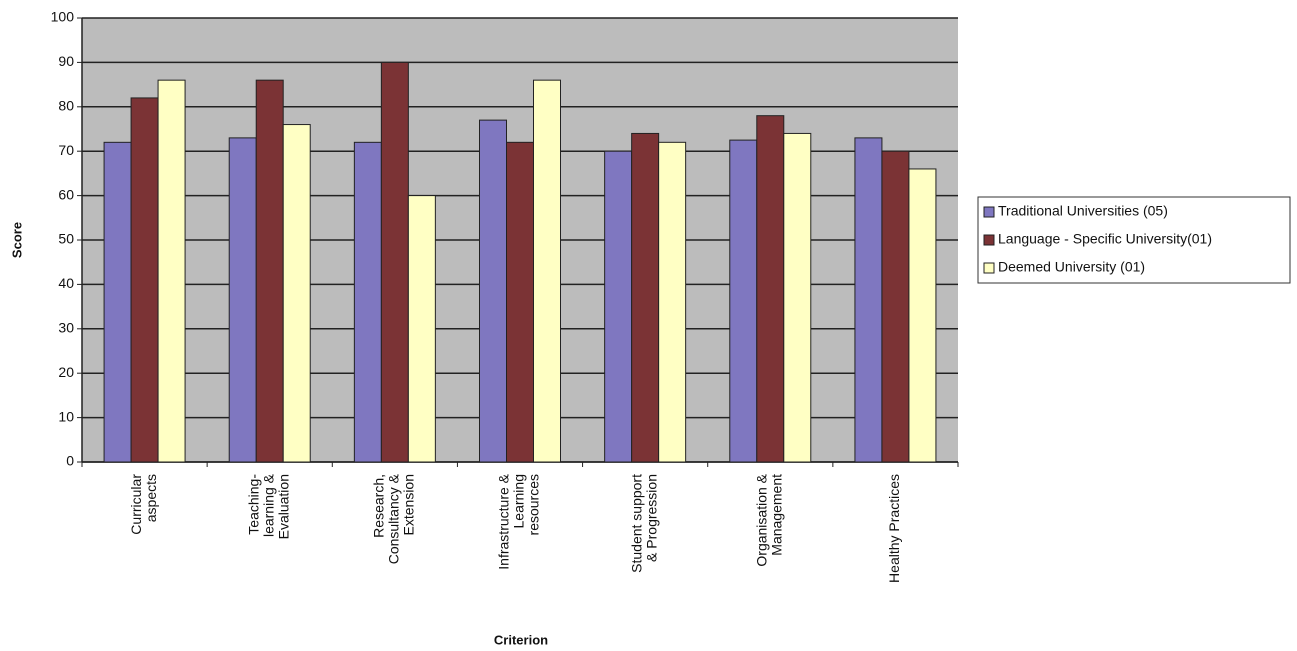  I want to click on x-tick-label: Extension, so click(409, 504).